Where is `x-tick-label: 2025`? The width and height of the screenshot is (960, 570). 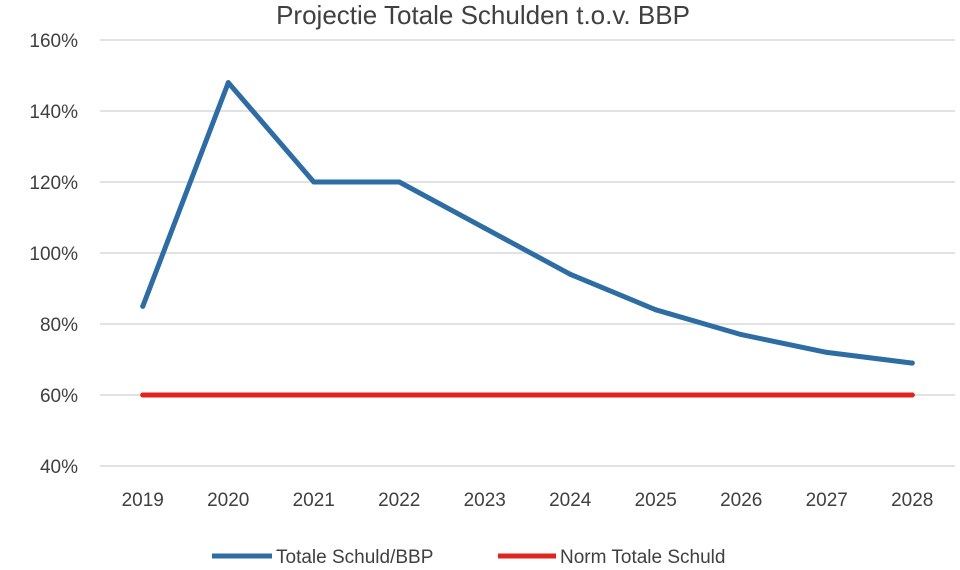 x-tick-label: 2025 is located at coordinates (656, 500).